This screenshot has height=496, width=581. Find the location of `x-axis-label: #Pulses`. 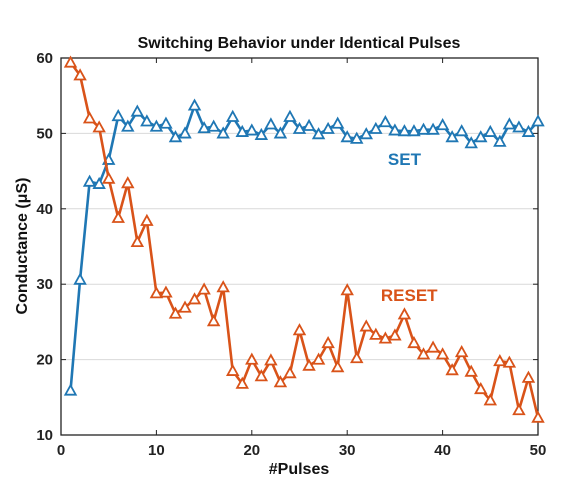

x-axis-label: #Pulses is located at coordinates (299, 469).